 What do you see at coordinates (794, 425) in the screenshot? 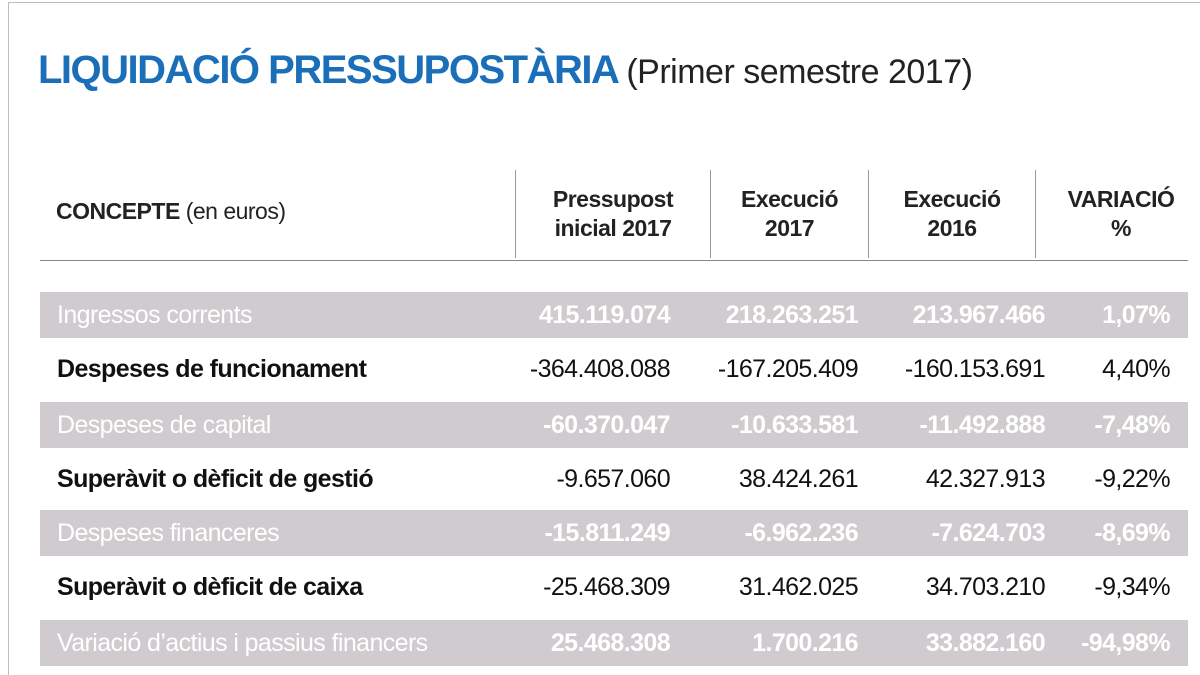
I see `row-value: -10.633.581` at bounding box center [794, 425].